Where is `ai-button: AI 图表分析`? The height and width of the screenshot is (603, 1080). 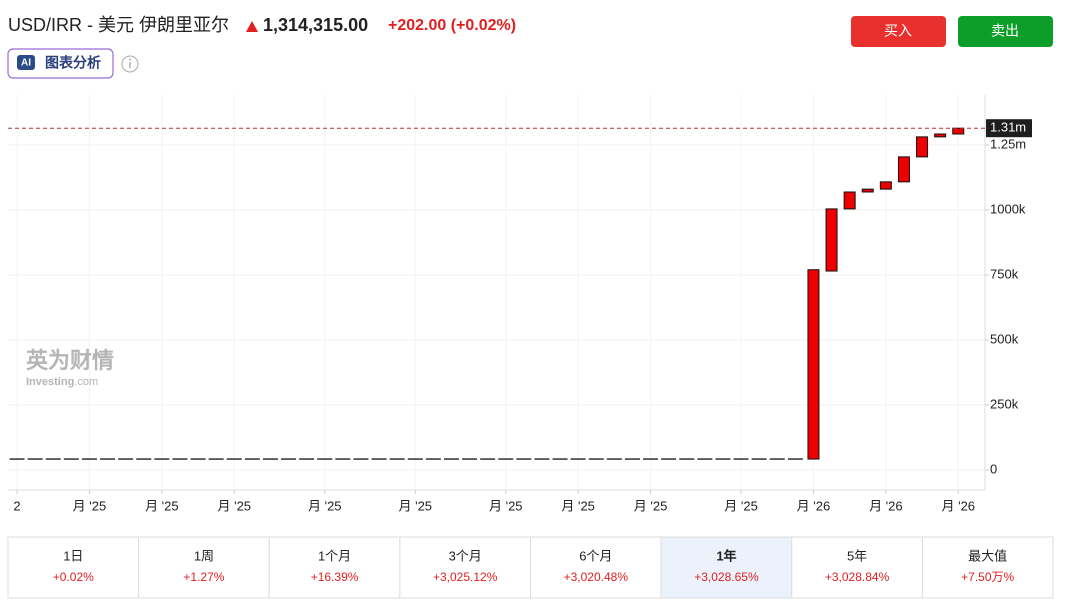 ai-button: AI 图表分析 is located at coordinates (60, 63).